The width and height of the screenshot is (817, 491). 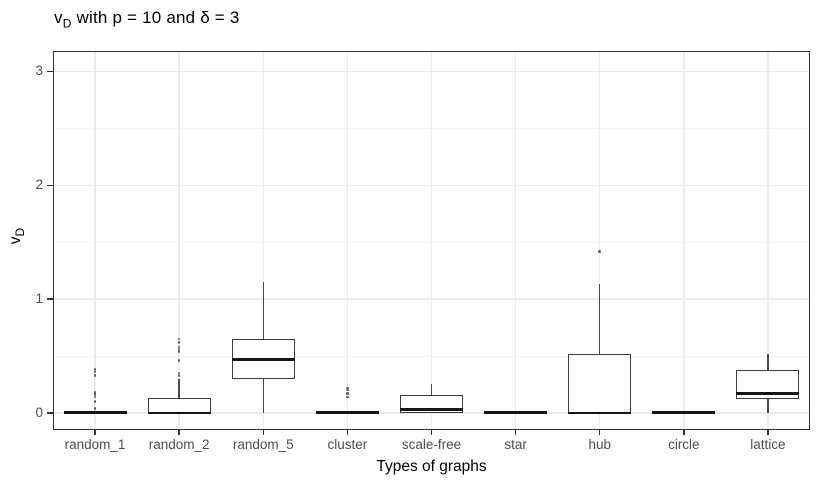 What do you see at coordinates (516, 413) in the screenshot?
I see `median-star` at bounding box center [516, 413].